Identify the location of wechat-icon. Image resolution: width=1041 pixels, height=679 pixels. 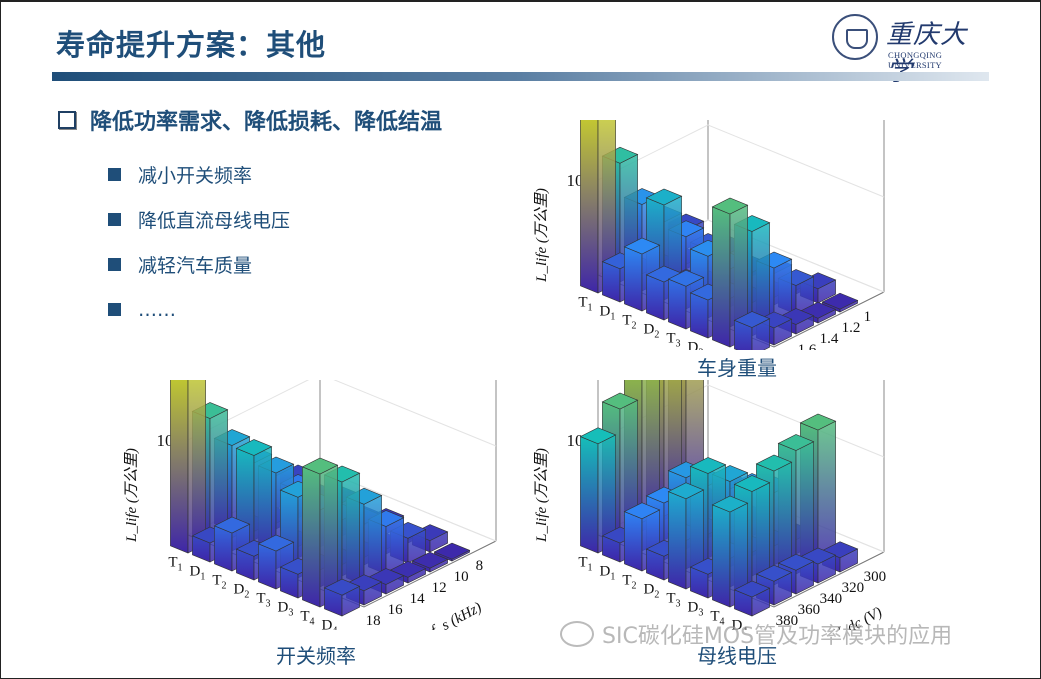
(577, 634).